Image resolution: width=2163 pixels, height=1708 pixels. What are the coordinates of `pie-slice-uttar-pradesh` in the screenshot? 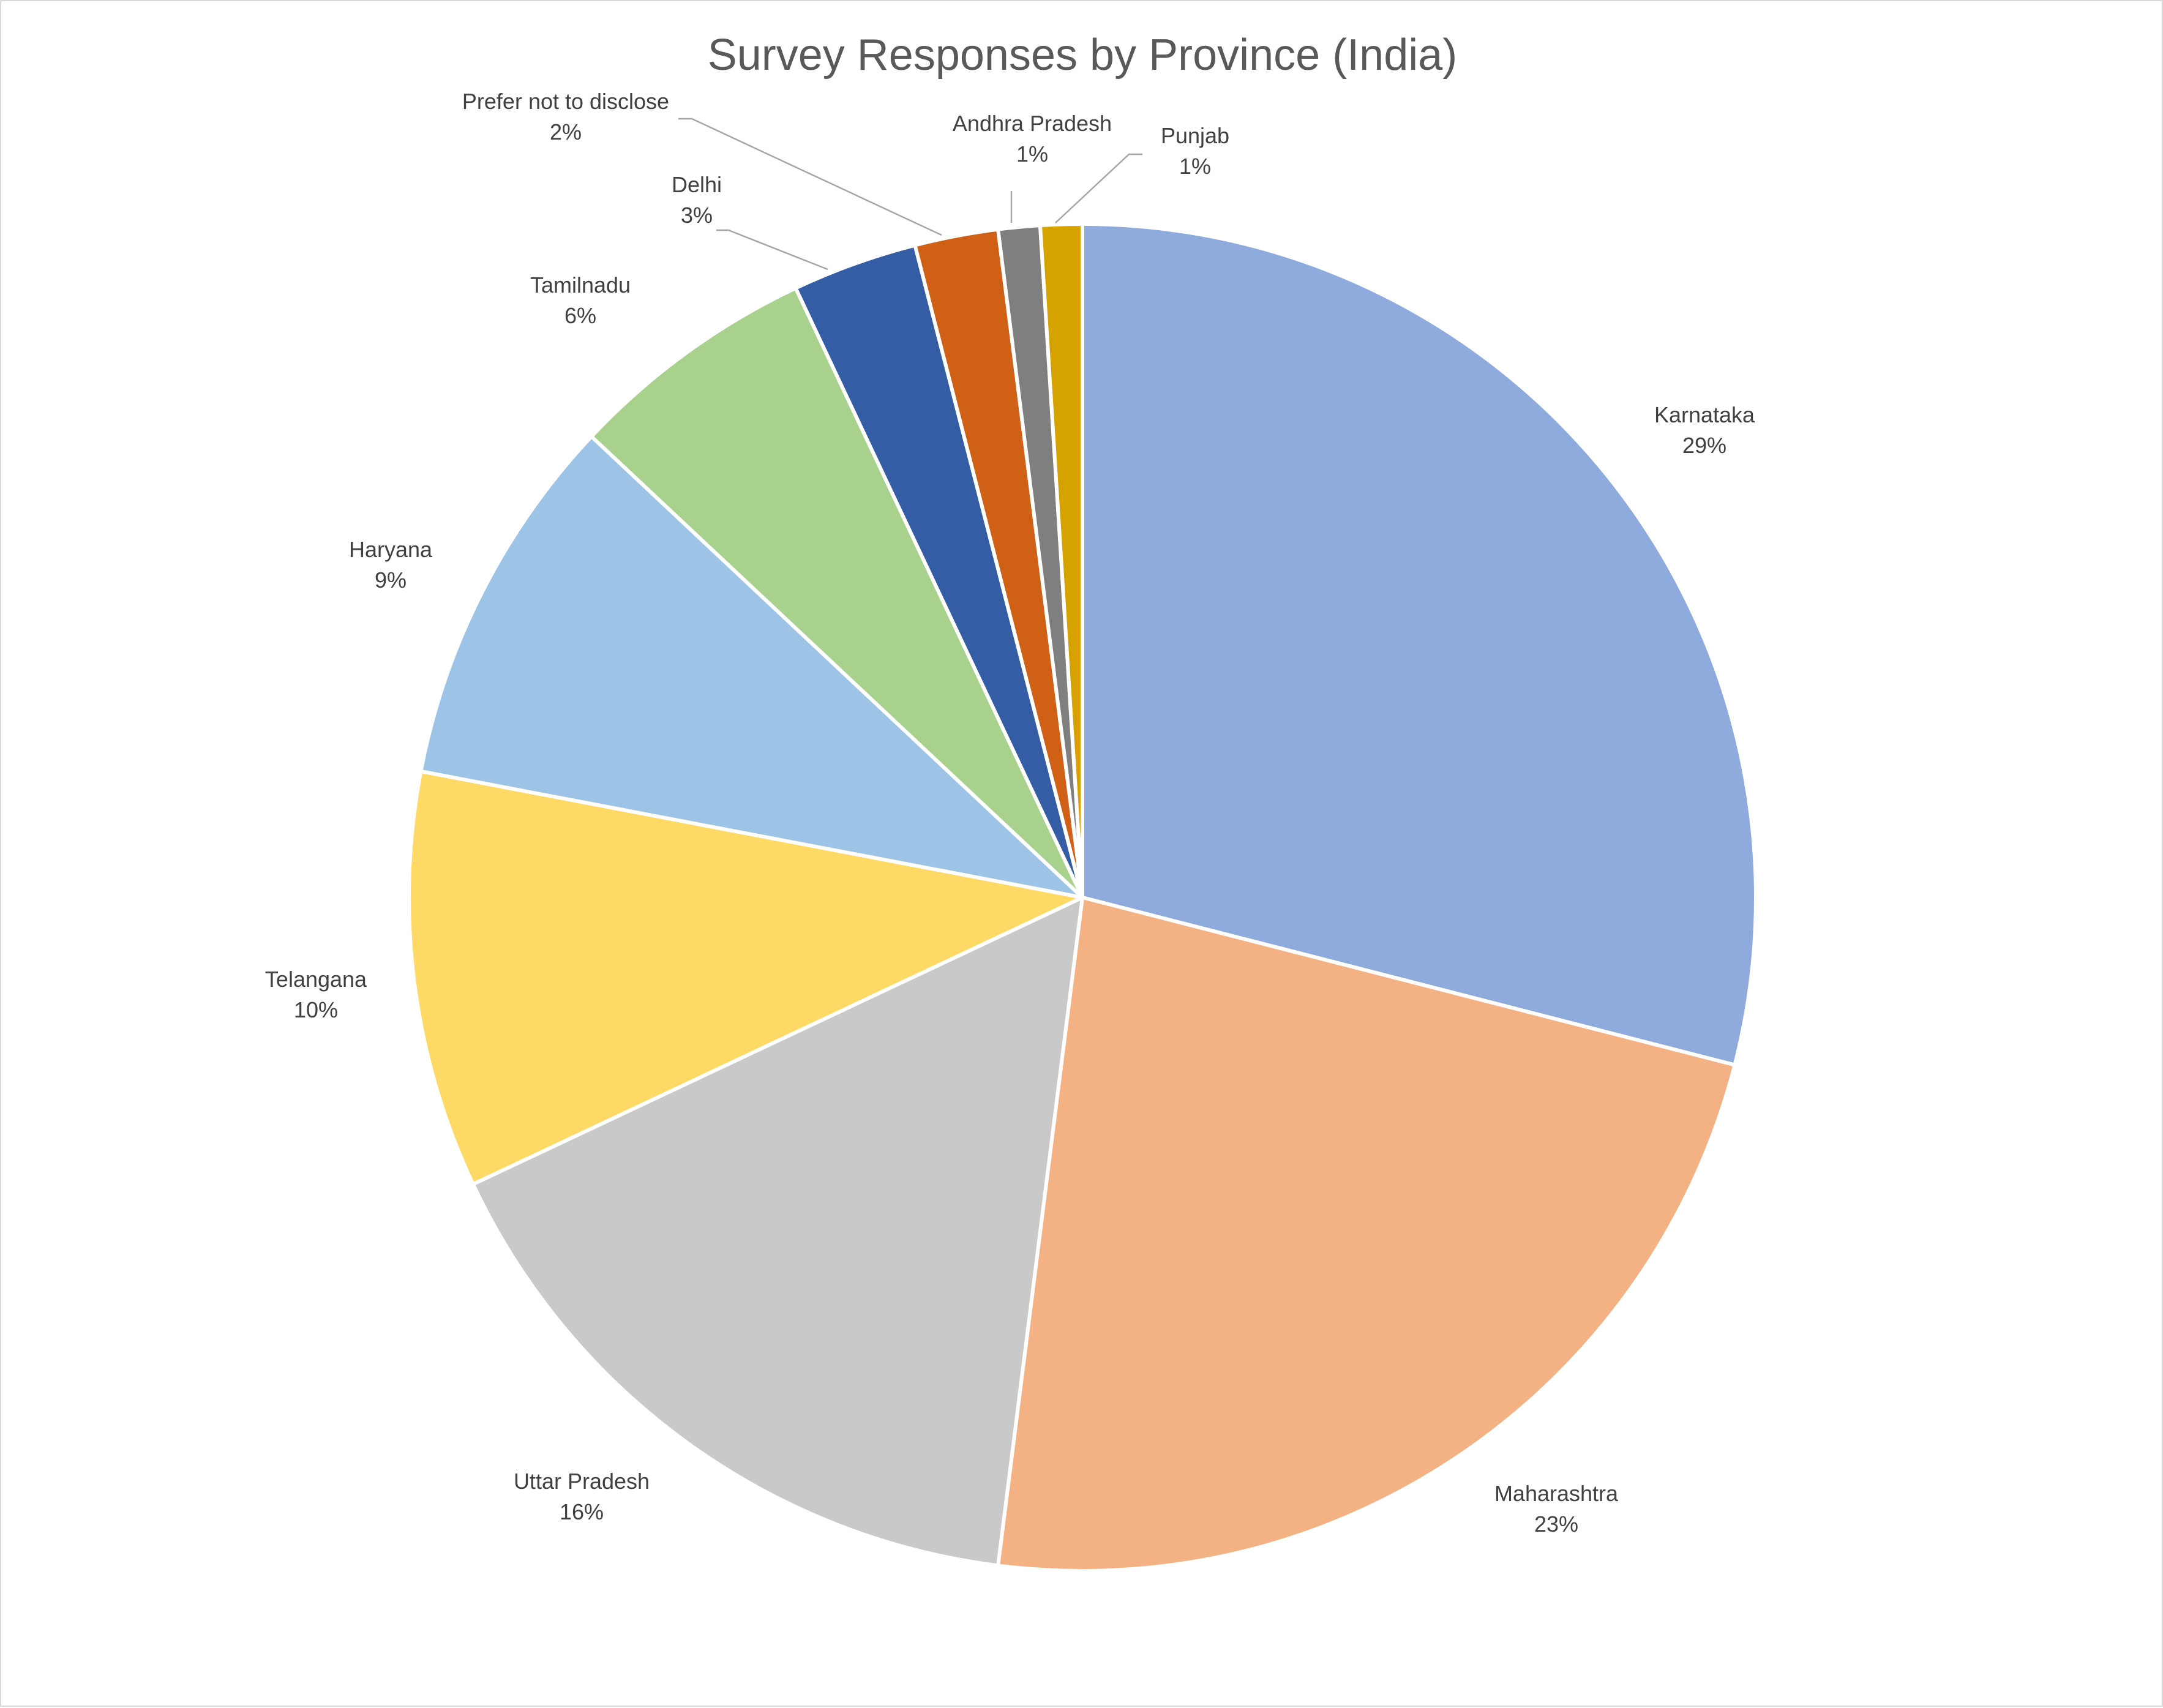 It's located at (777, 1232).